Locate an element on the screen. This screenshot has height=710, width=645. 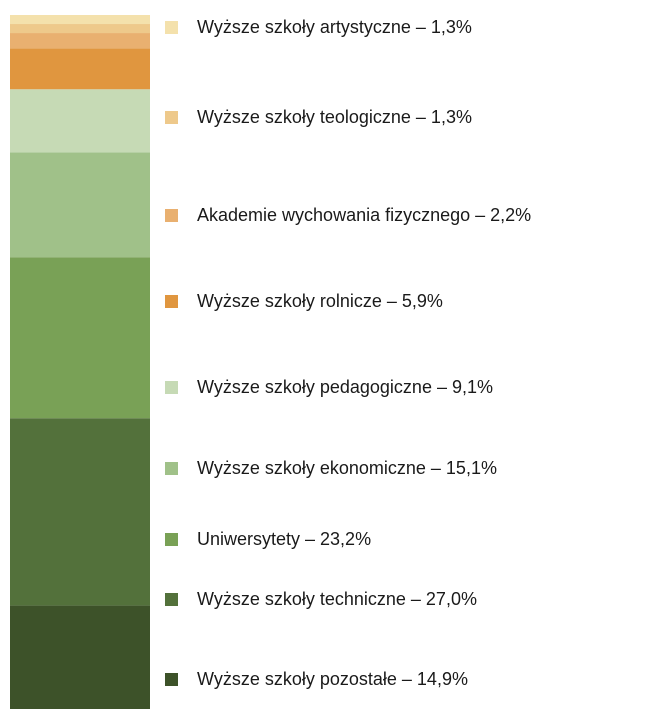
legend-label: Wyższe szkoły techniczne – 27,0% is located at coordinates (337, 599).